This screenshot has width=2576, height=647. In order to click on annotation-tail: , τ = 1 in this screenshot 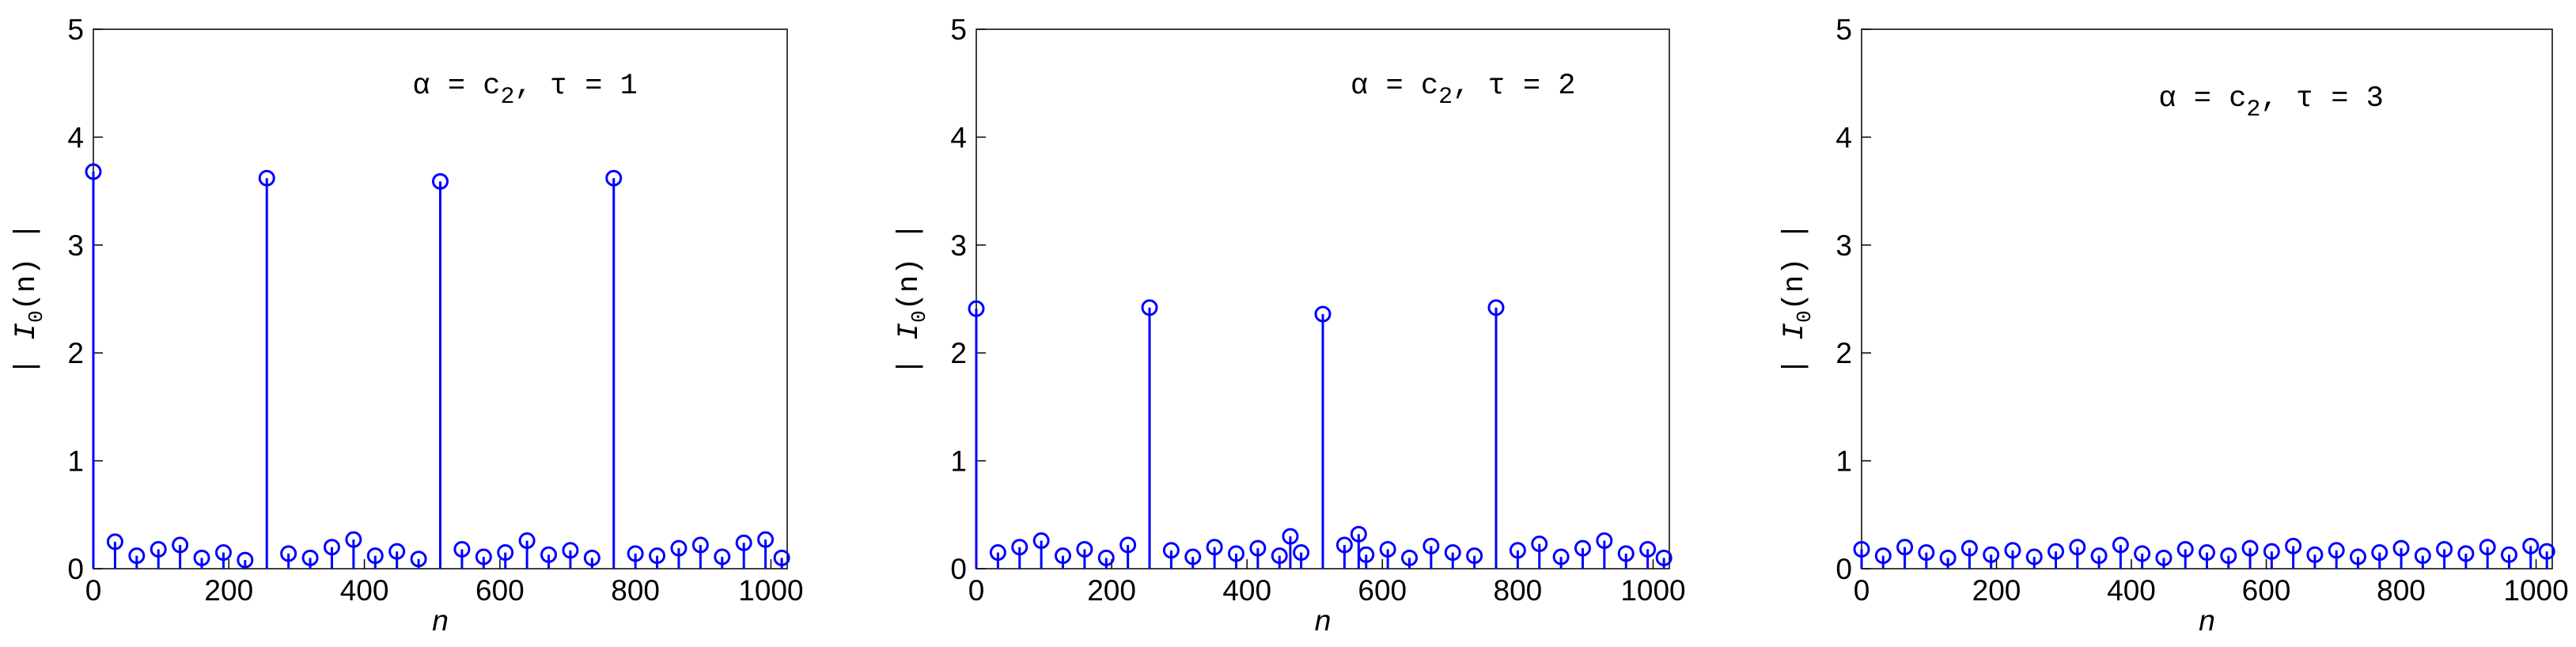, I will do `click(575, 86)`.